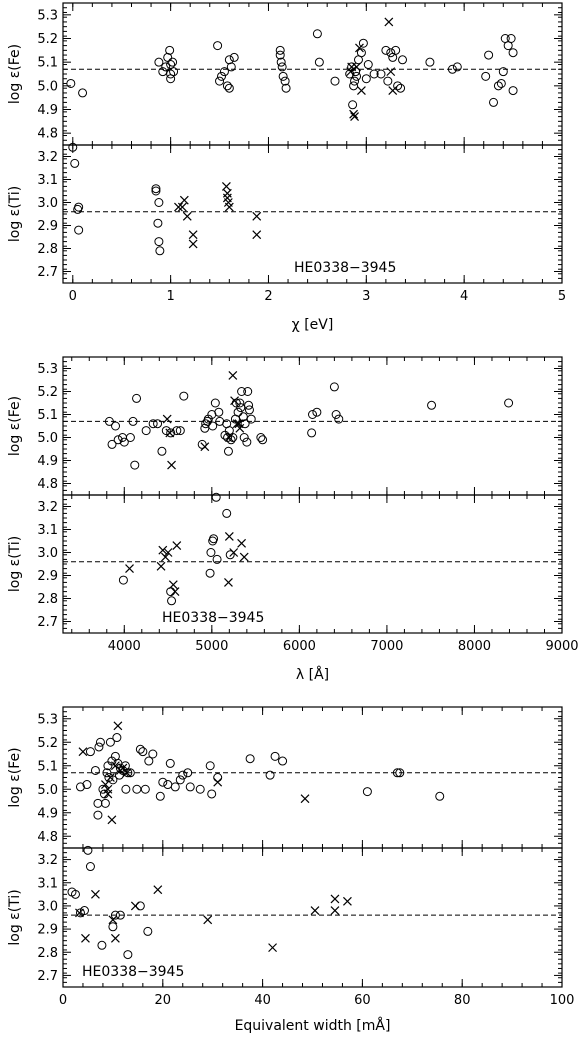  I want to click on x-axis-label: λ [Å], so click(312, 674).